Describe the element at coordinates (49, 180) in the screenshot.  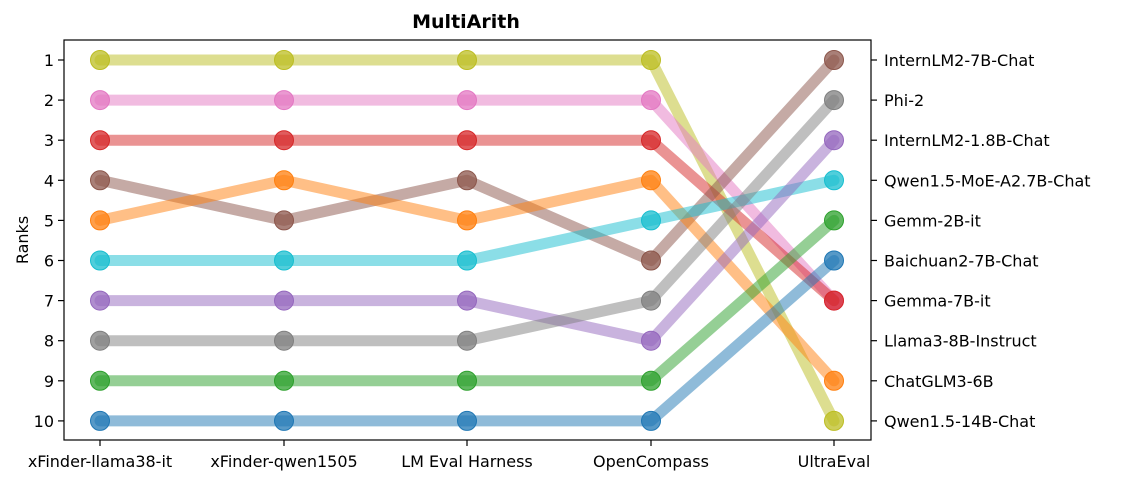
I see `y-tick-label: 4` at that location.